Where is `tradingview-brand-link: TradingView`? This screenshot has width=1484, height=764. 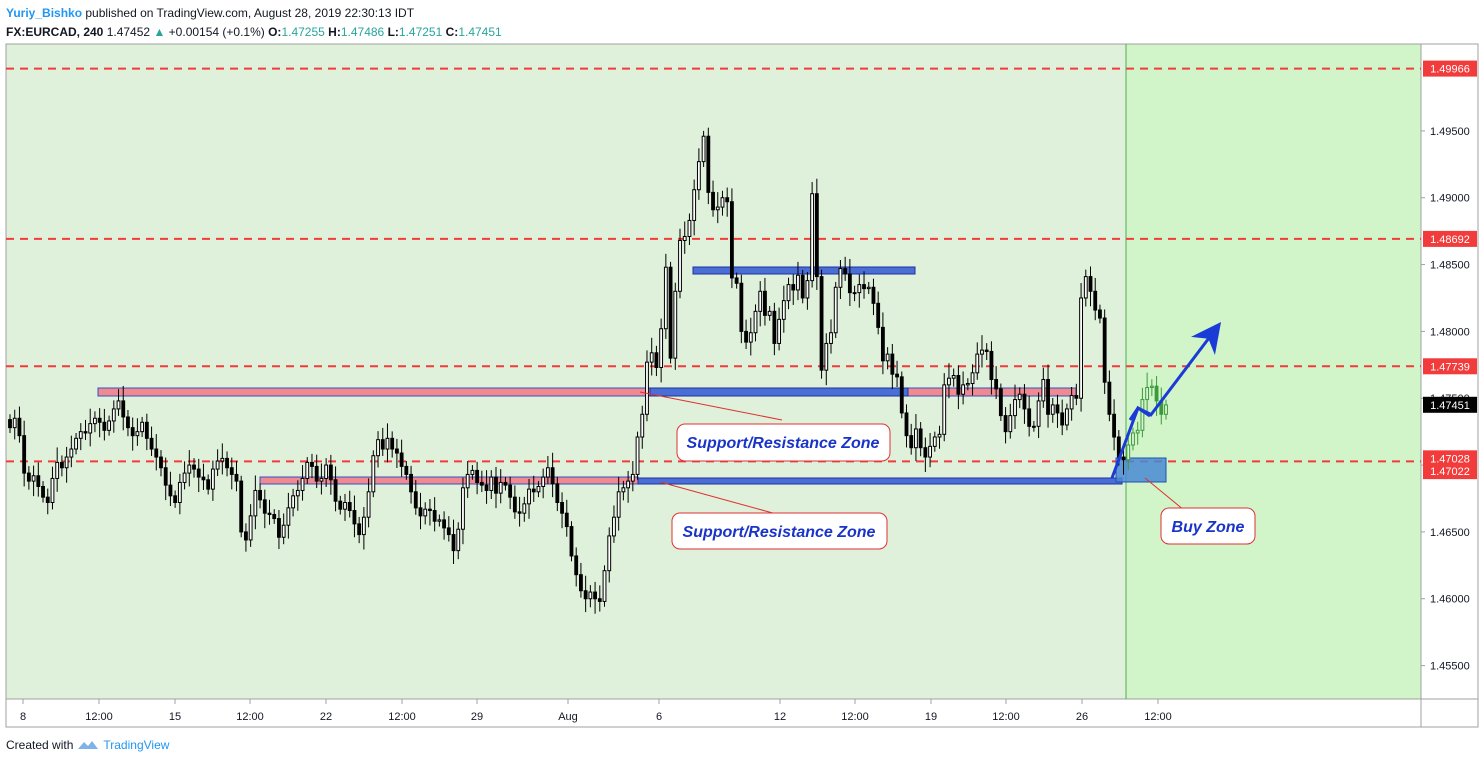
tradingview-brand-link: TradingView is located at coordinates (136, 745).